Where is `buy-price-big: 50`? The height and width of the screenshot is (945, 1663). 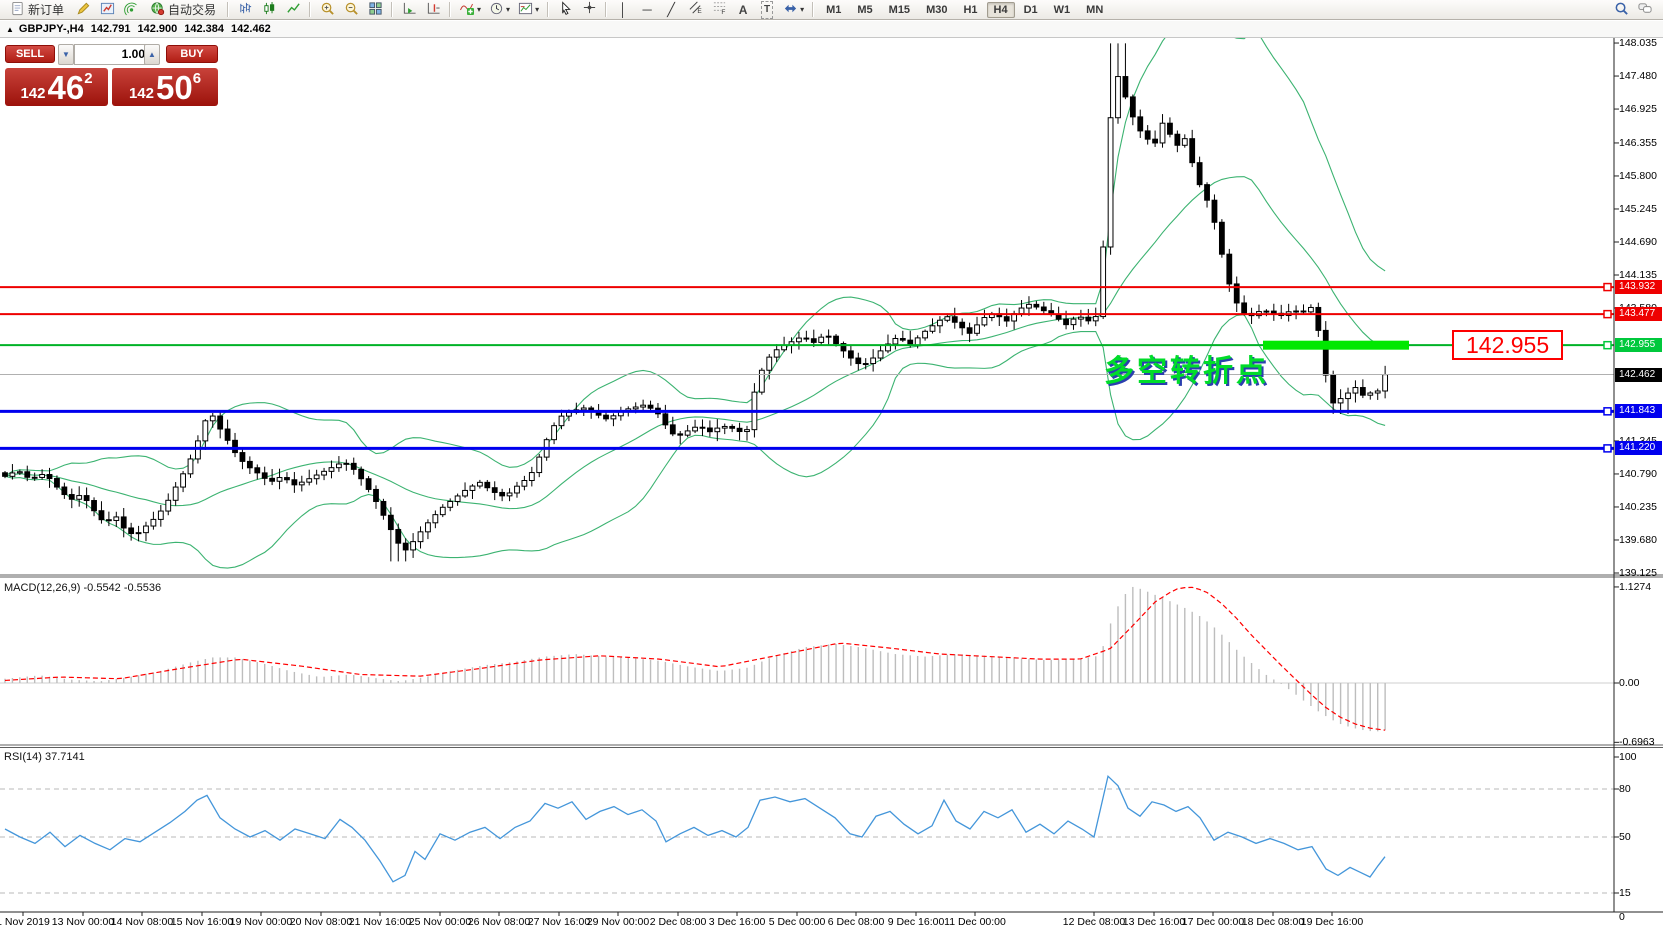 buy-price-big: 50 is located at coordinates (174, 87).